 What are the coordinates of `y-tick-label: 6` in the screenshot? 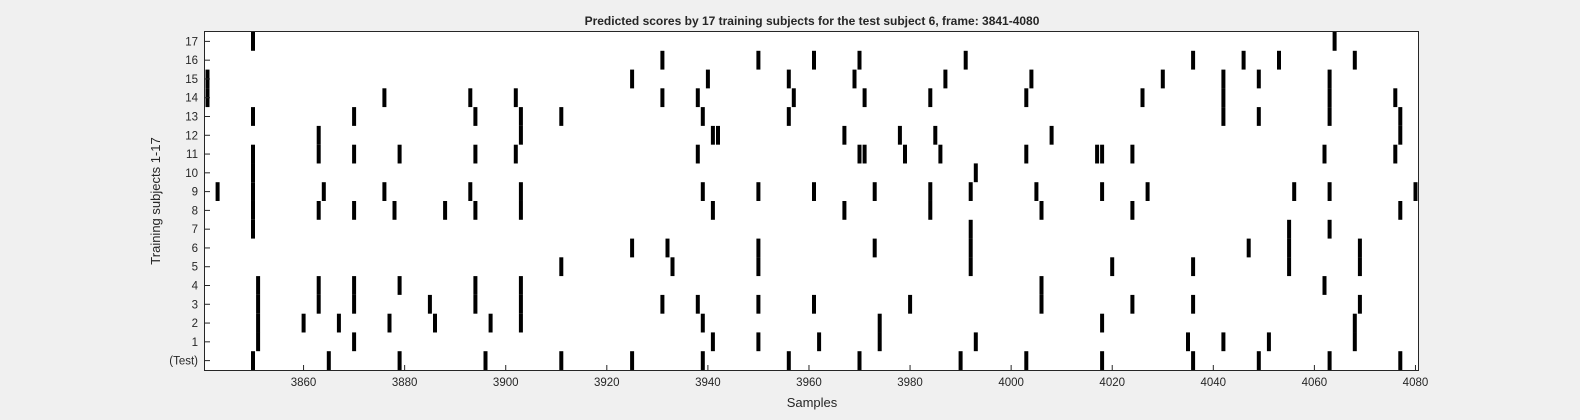 It's located at (195, 249).